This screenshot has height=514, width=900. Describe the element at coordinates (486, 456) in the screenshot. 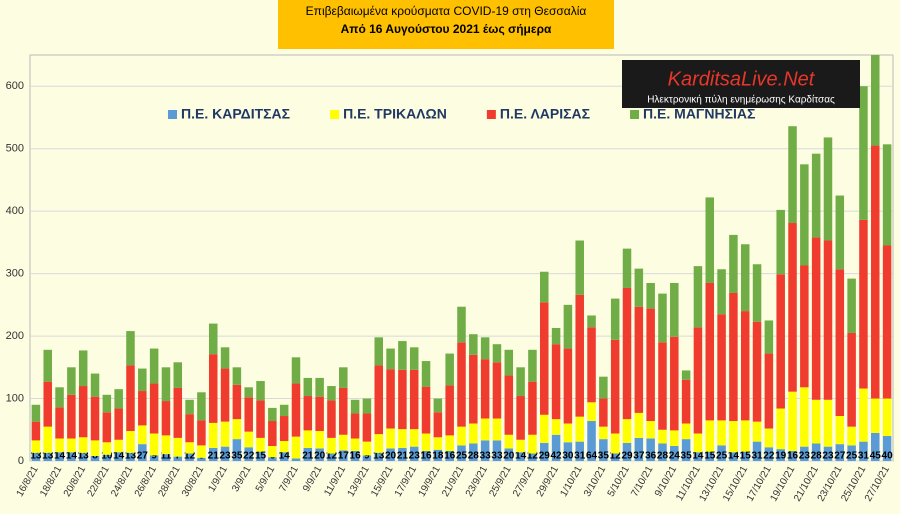

I see `data-label: 33` at that location.